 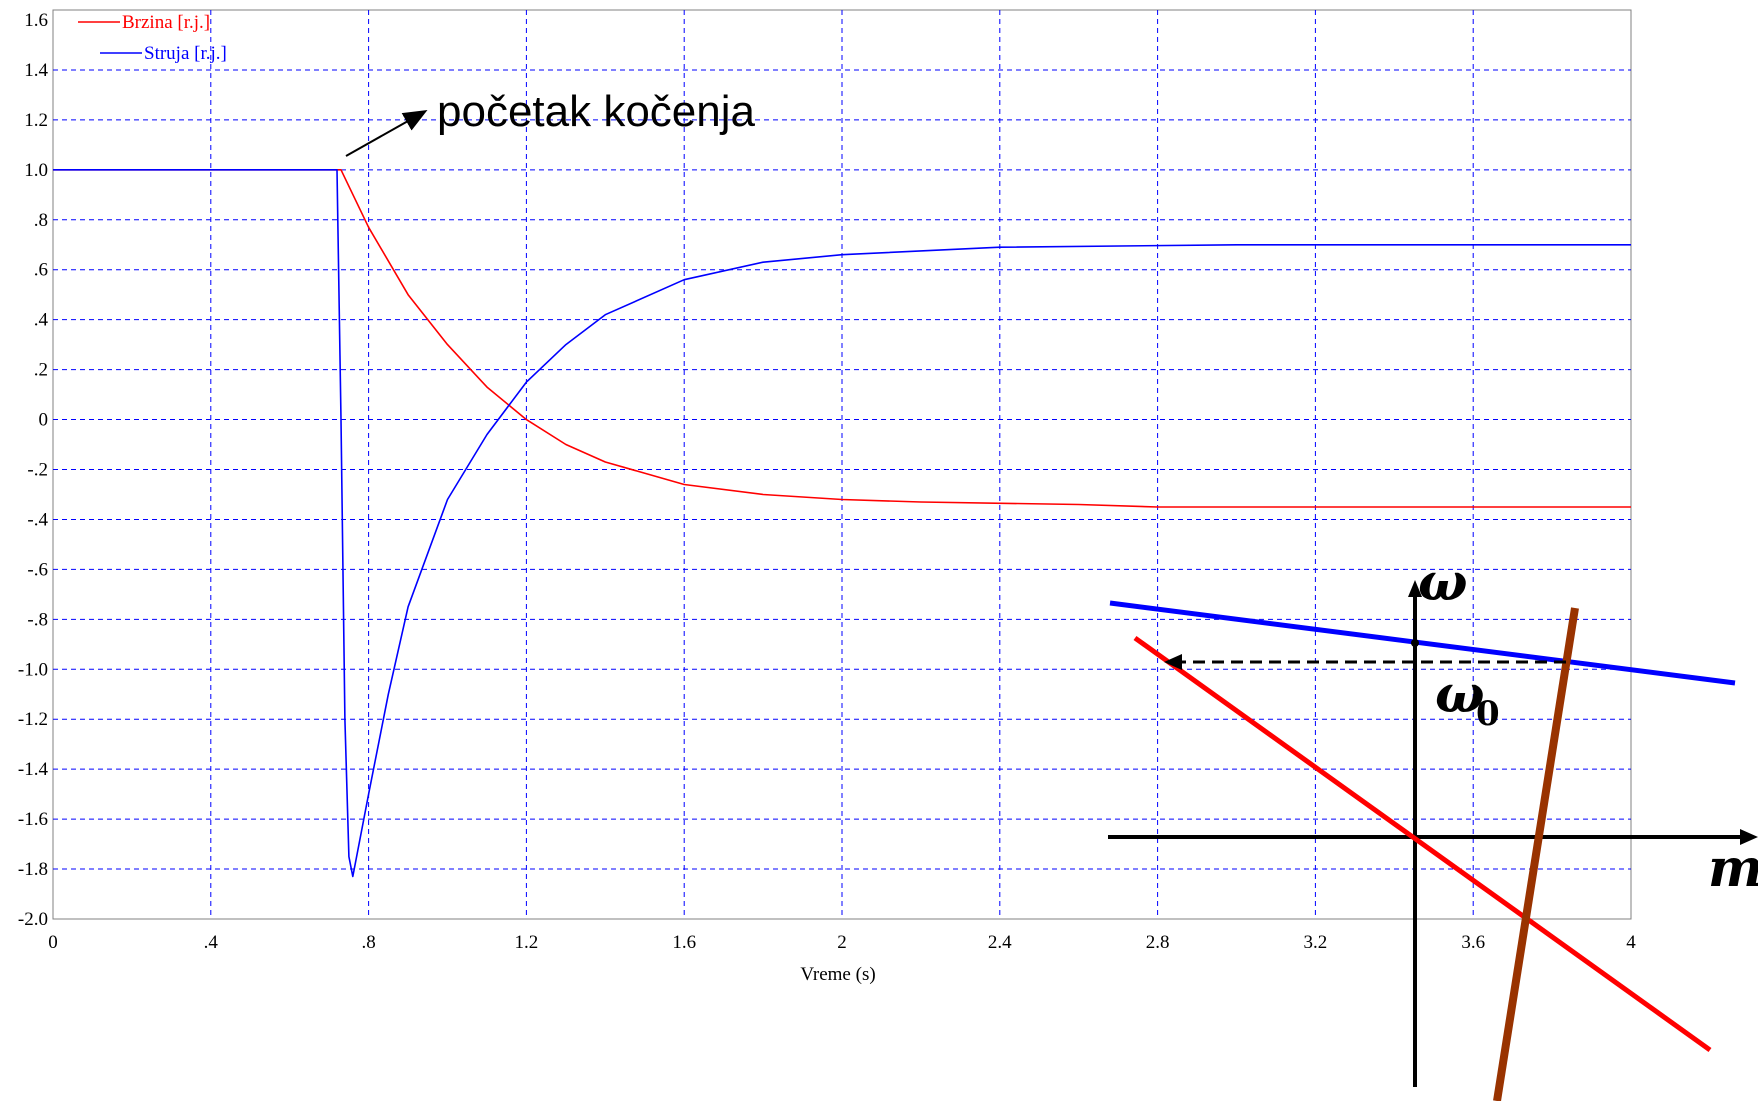 I want to click on inset-omega-axis-arrowhead, so click(x=1415, y=588).